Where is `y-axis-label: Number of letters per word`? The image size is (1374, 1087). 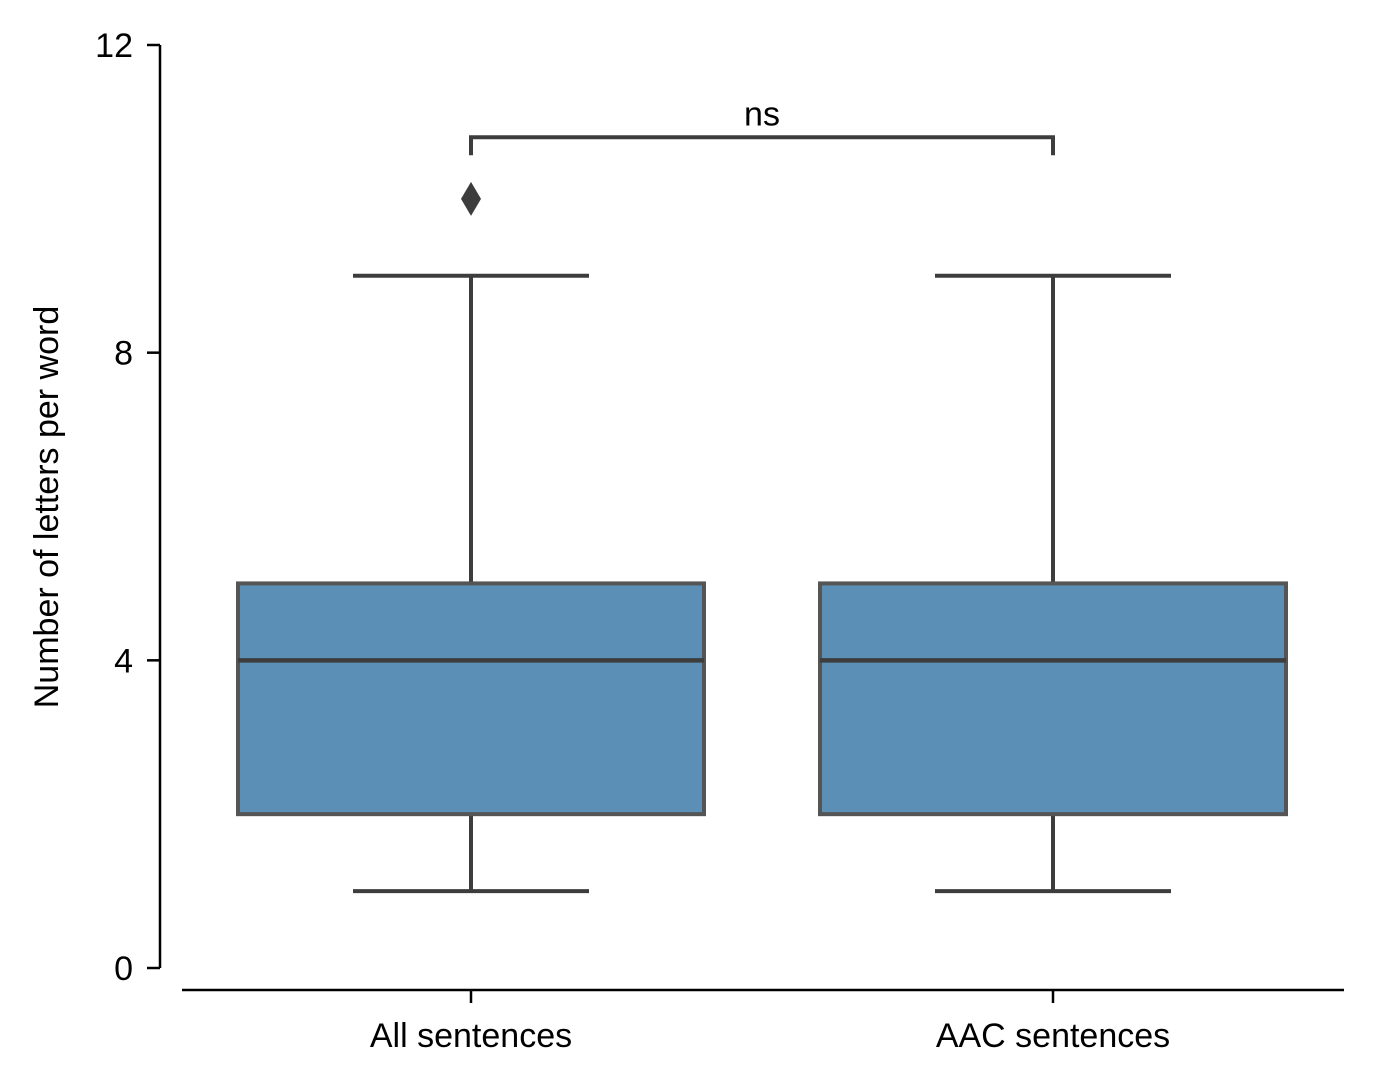
y-axis-label: Number of letters per word is located at coordinates (47, 507).